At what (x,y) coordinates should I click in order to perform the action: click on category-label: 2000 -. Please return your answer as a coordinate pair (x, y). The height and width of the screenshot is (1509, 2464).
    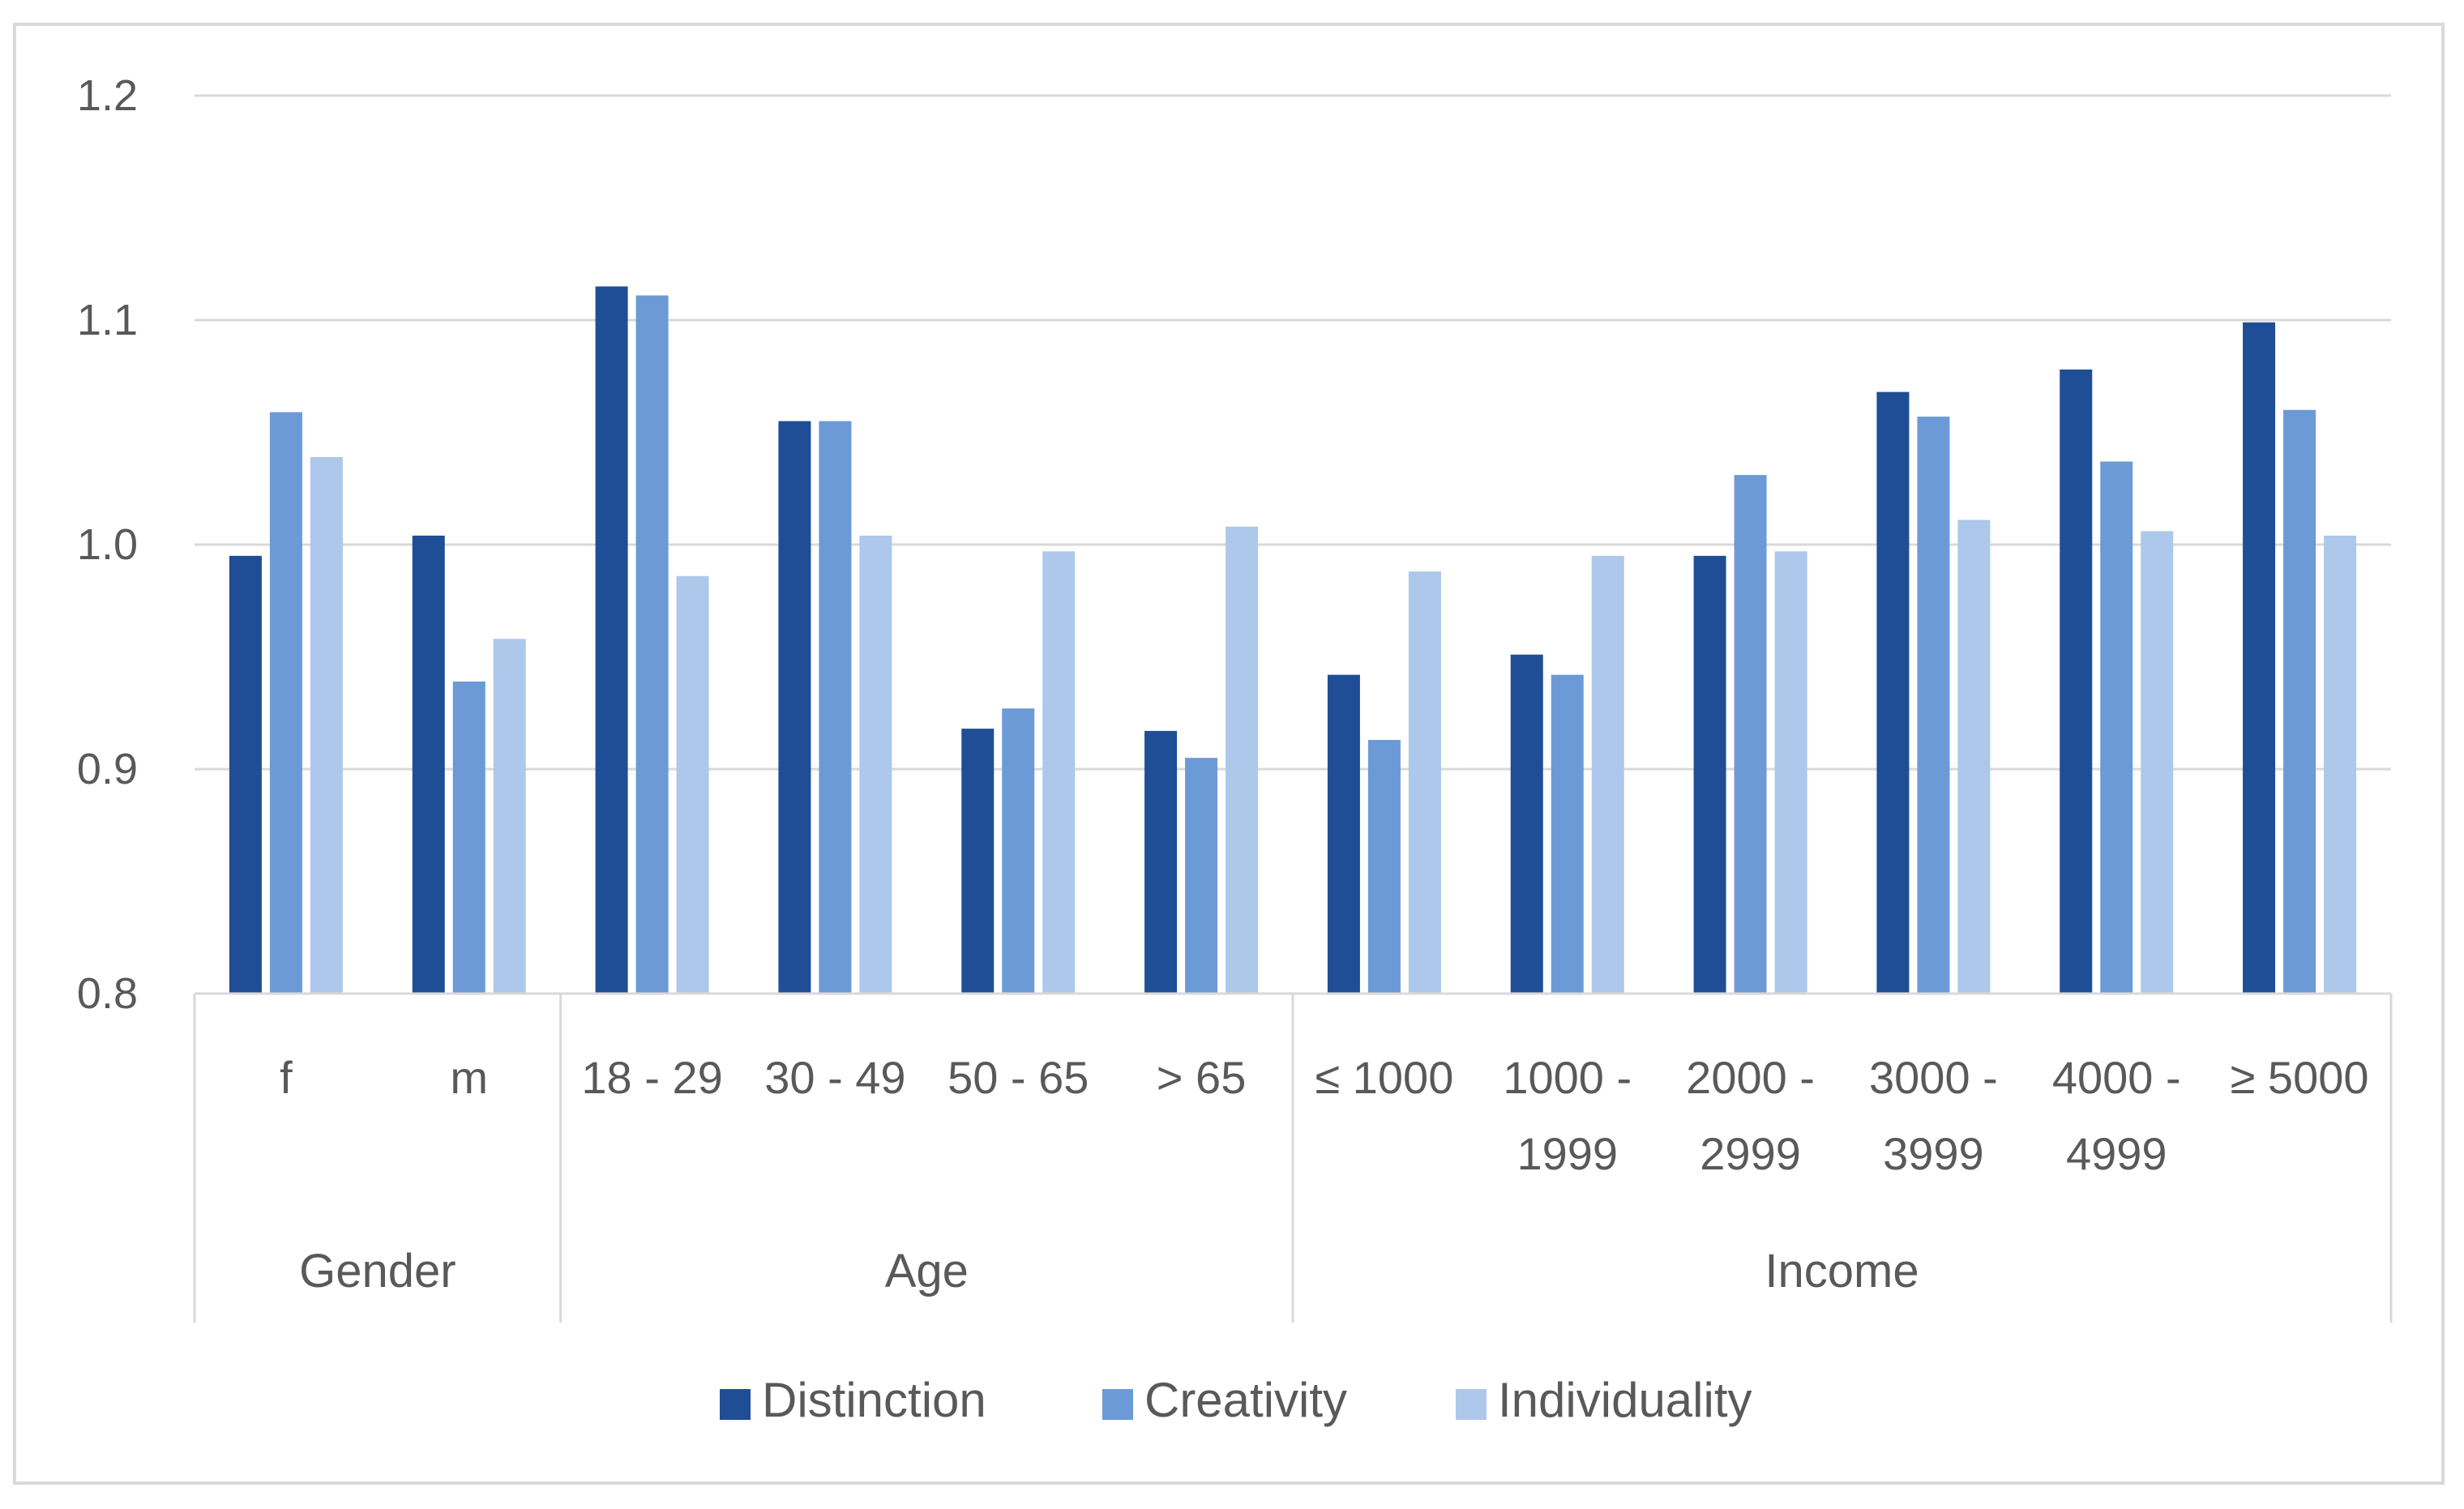
    Looking at the image, I should click on (1750, 1077).